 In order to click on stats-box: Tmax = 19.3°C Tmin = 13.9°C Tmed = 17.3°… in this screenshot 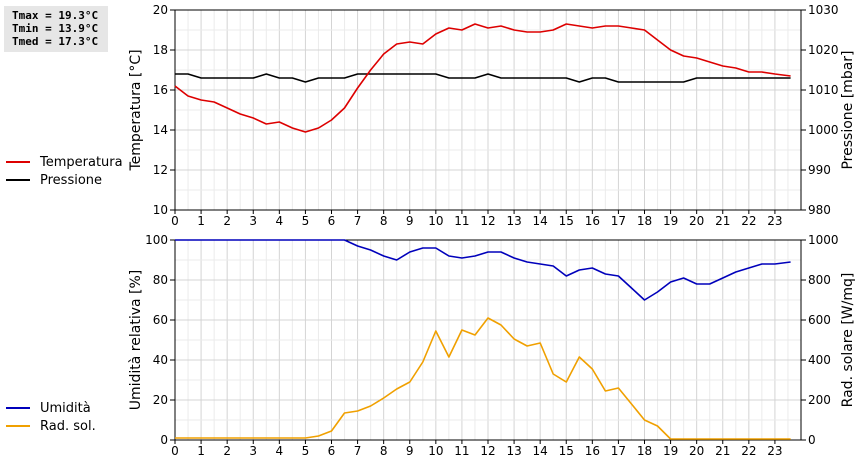, I will do `click(56, 29)`.